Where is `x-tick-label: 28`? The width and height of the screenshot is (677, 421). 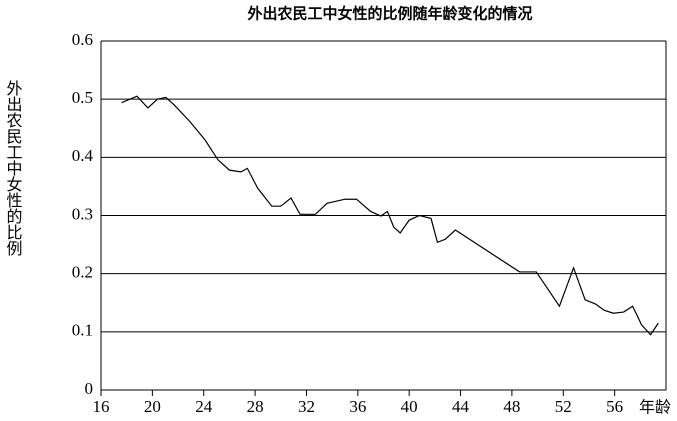
x-tick-label: 28 is located at coordinates (255, 406).